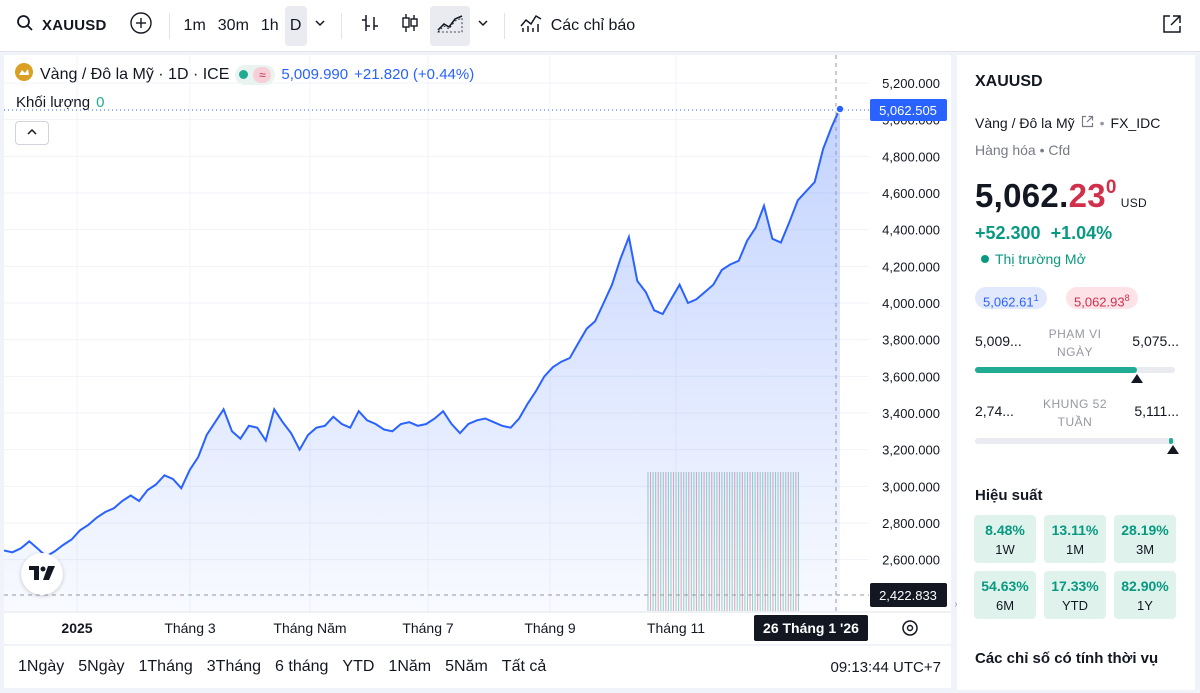 This screenshot has height=693, width=1200. I want to click on details-exchange: FX_IDC, so click(1135, 123).